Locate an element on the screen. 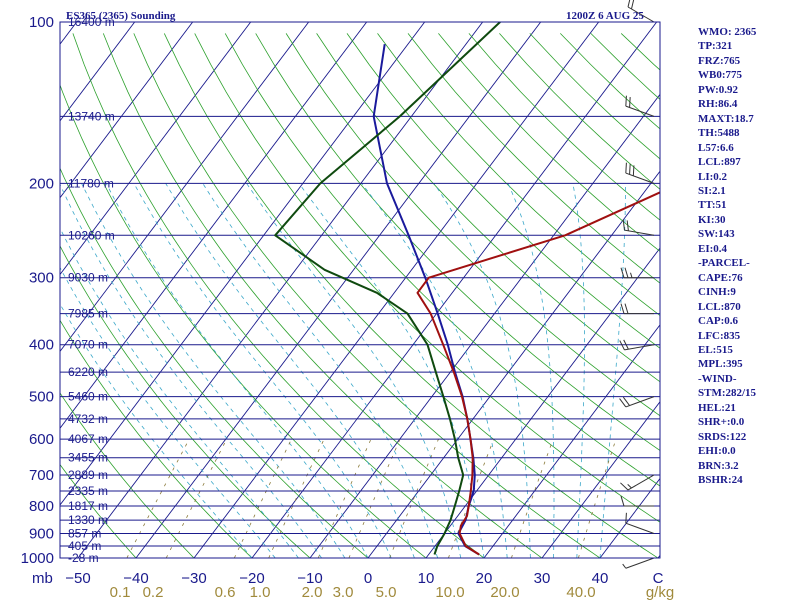 This screenshot has height=600, width=800. chart-title: ES365 (2365) Sounding is located at coordinates (121, 16).